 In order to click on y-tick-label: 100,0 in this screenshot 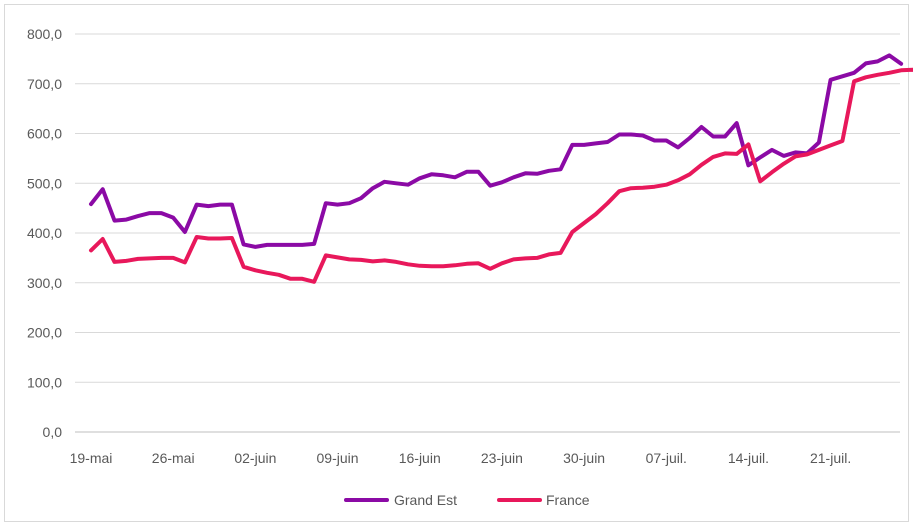, I will do `click(44, 382)`.